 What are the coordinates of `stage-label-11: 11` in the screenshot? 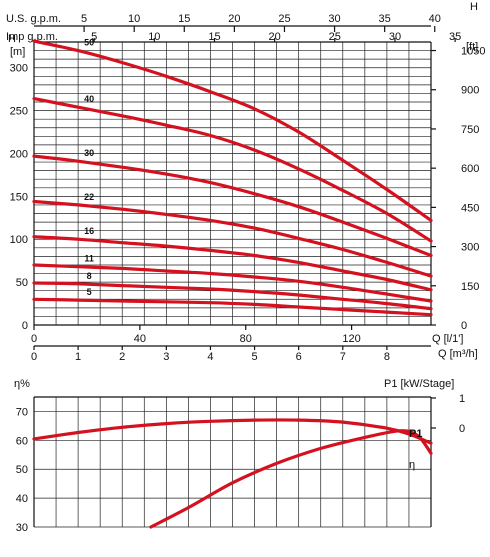 It's located at (89, 259).